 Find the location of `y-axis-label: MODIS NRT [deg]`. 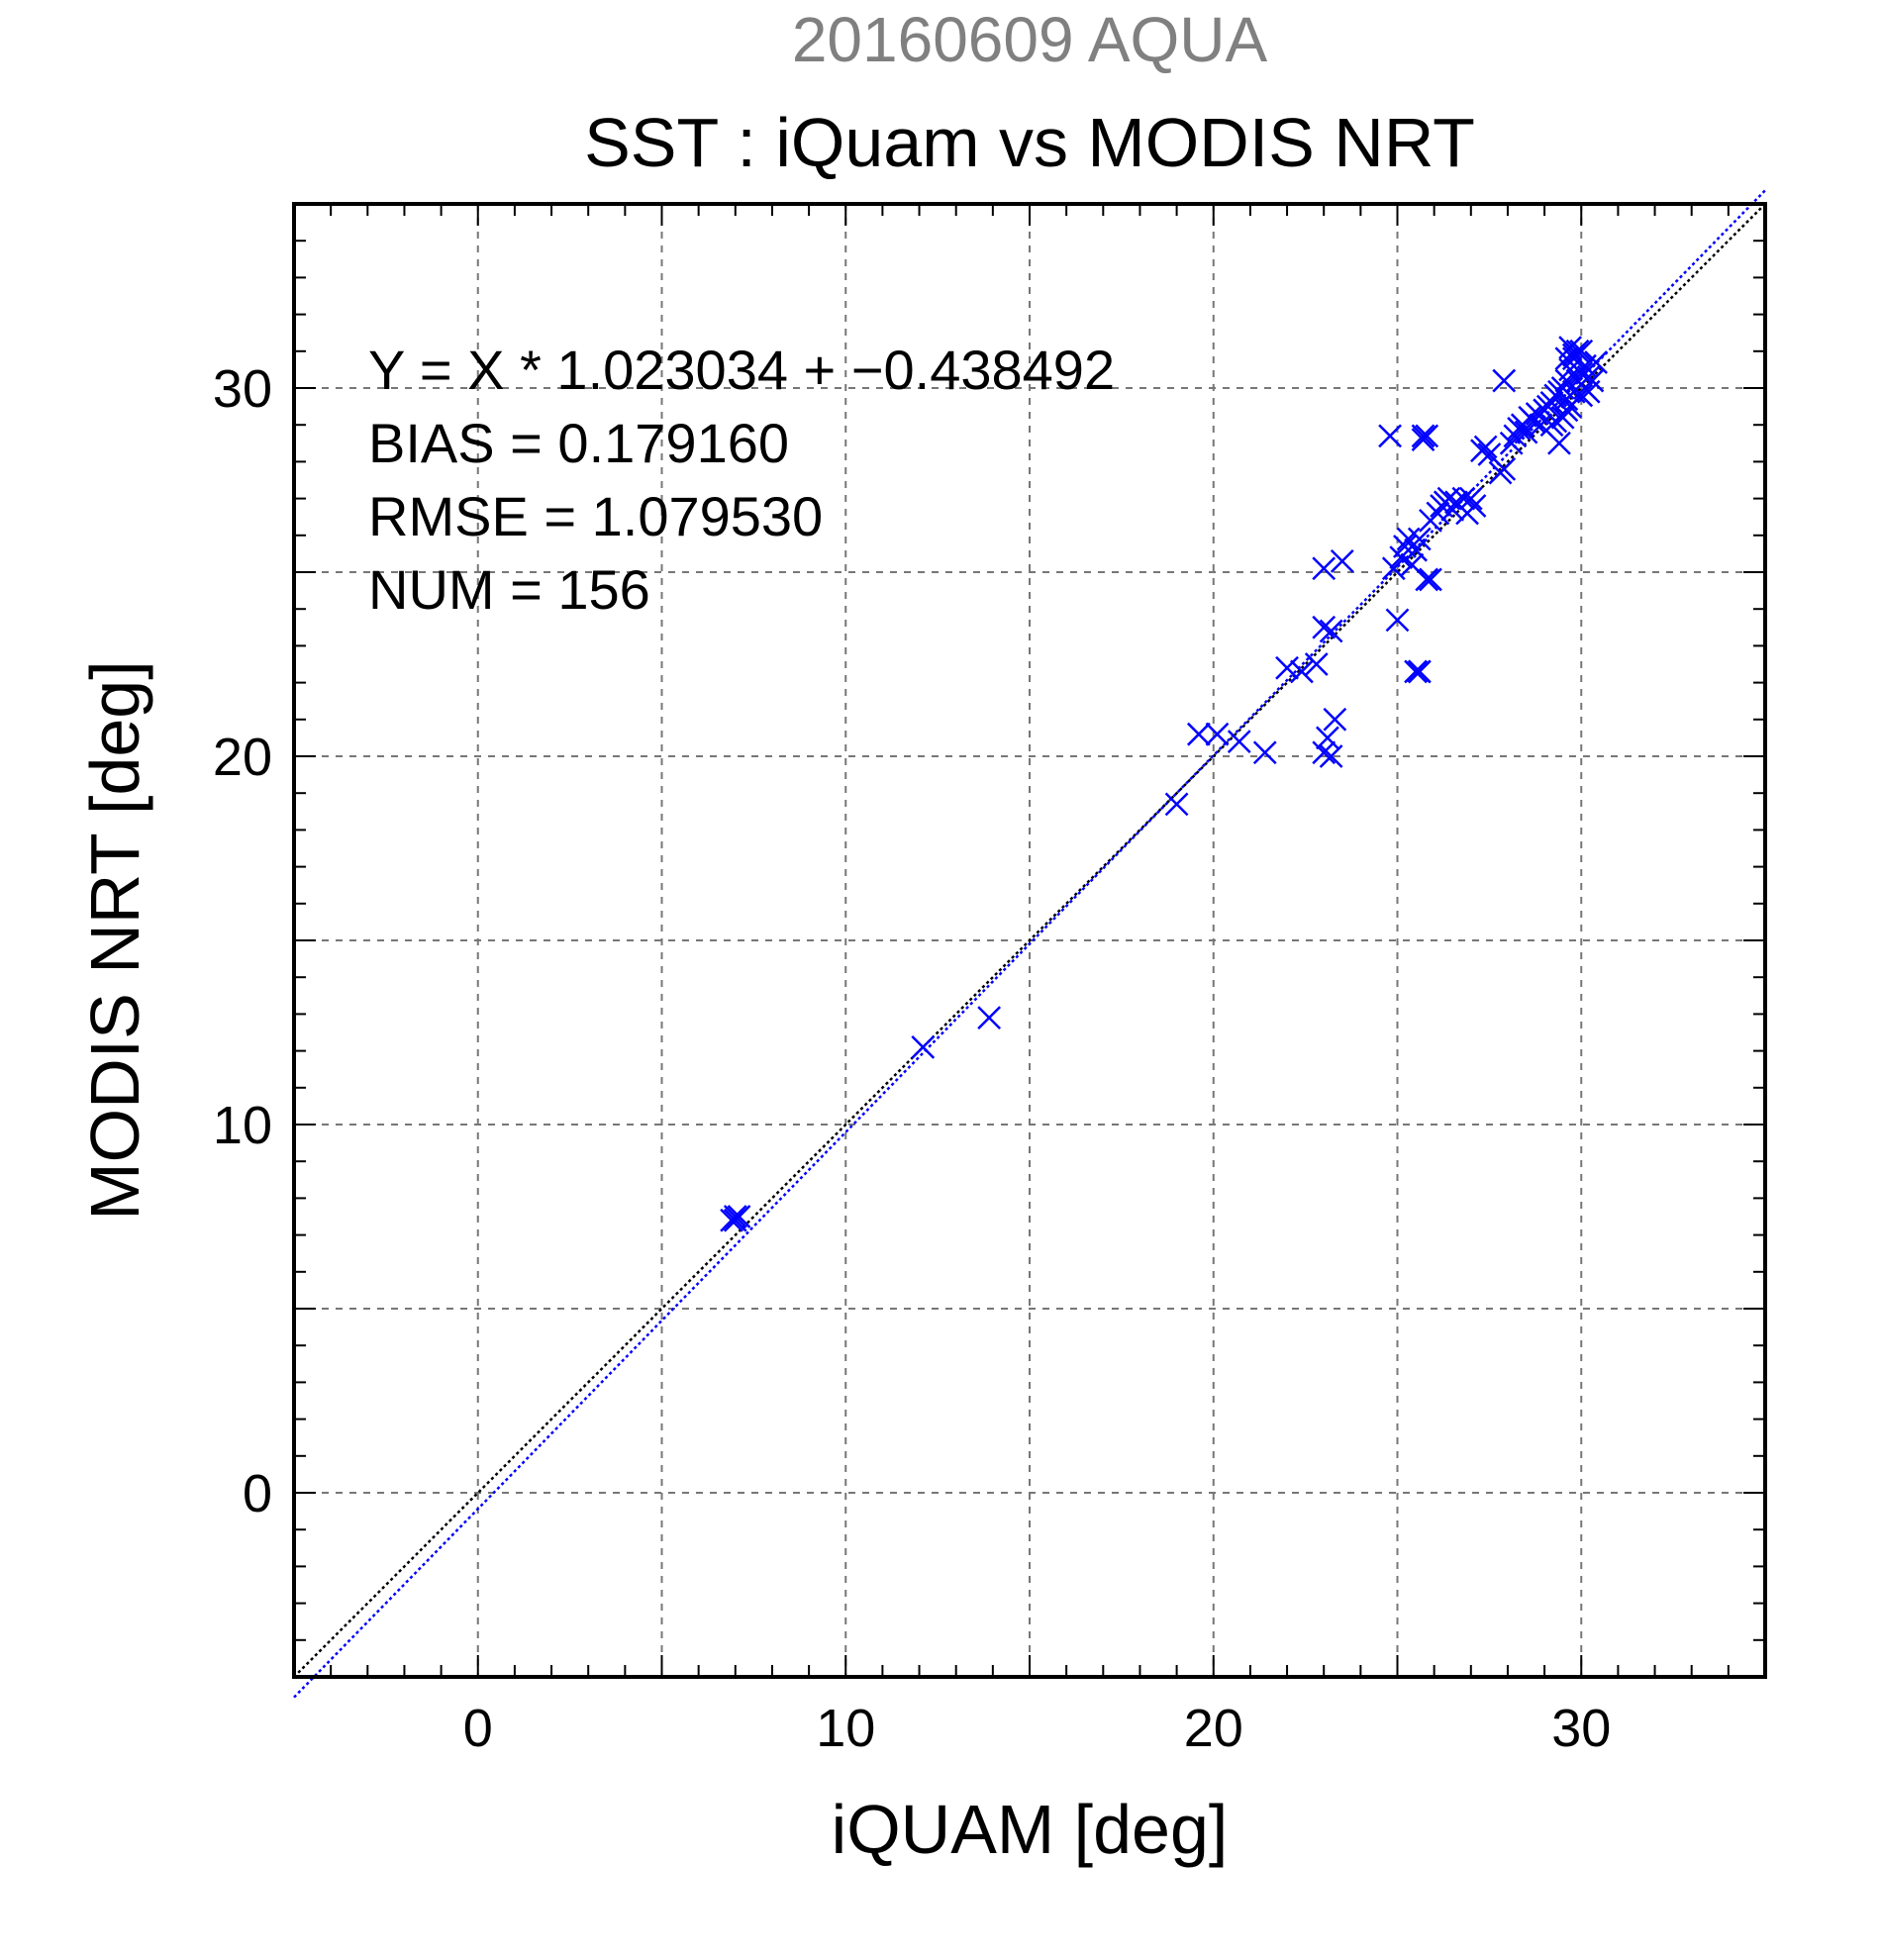

y-axis-label: MODIS NRT [deg] is located at coordinates (114, 940).